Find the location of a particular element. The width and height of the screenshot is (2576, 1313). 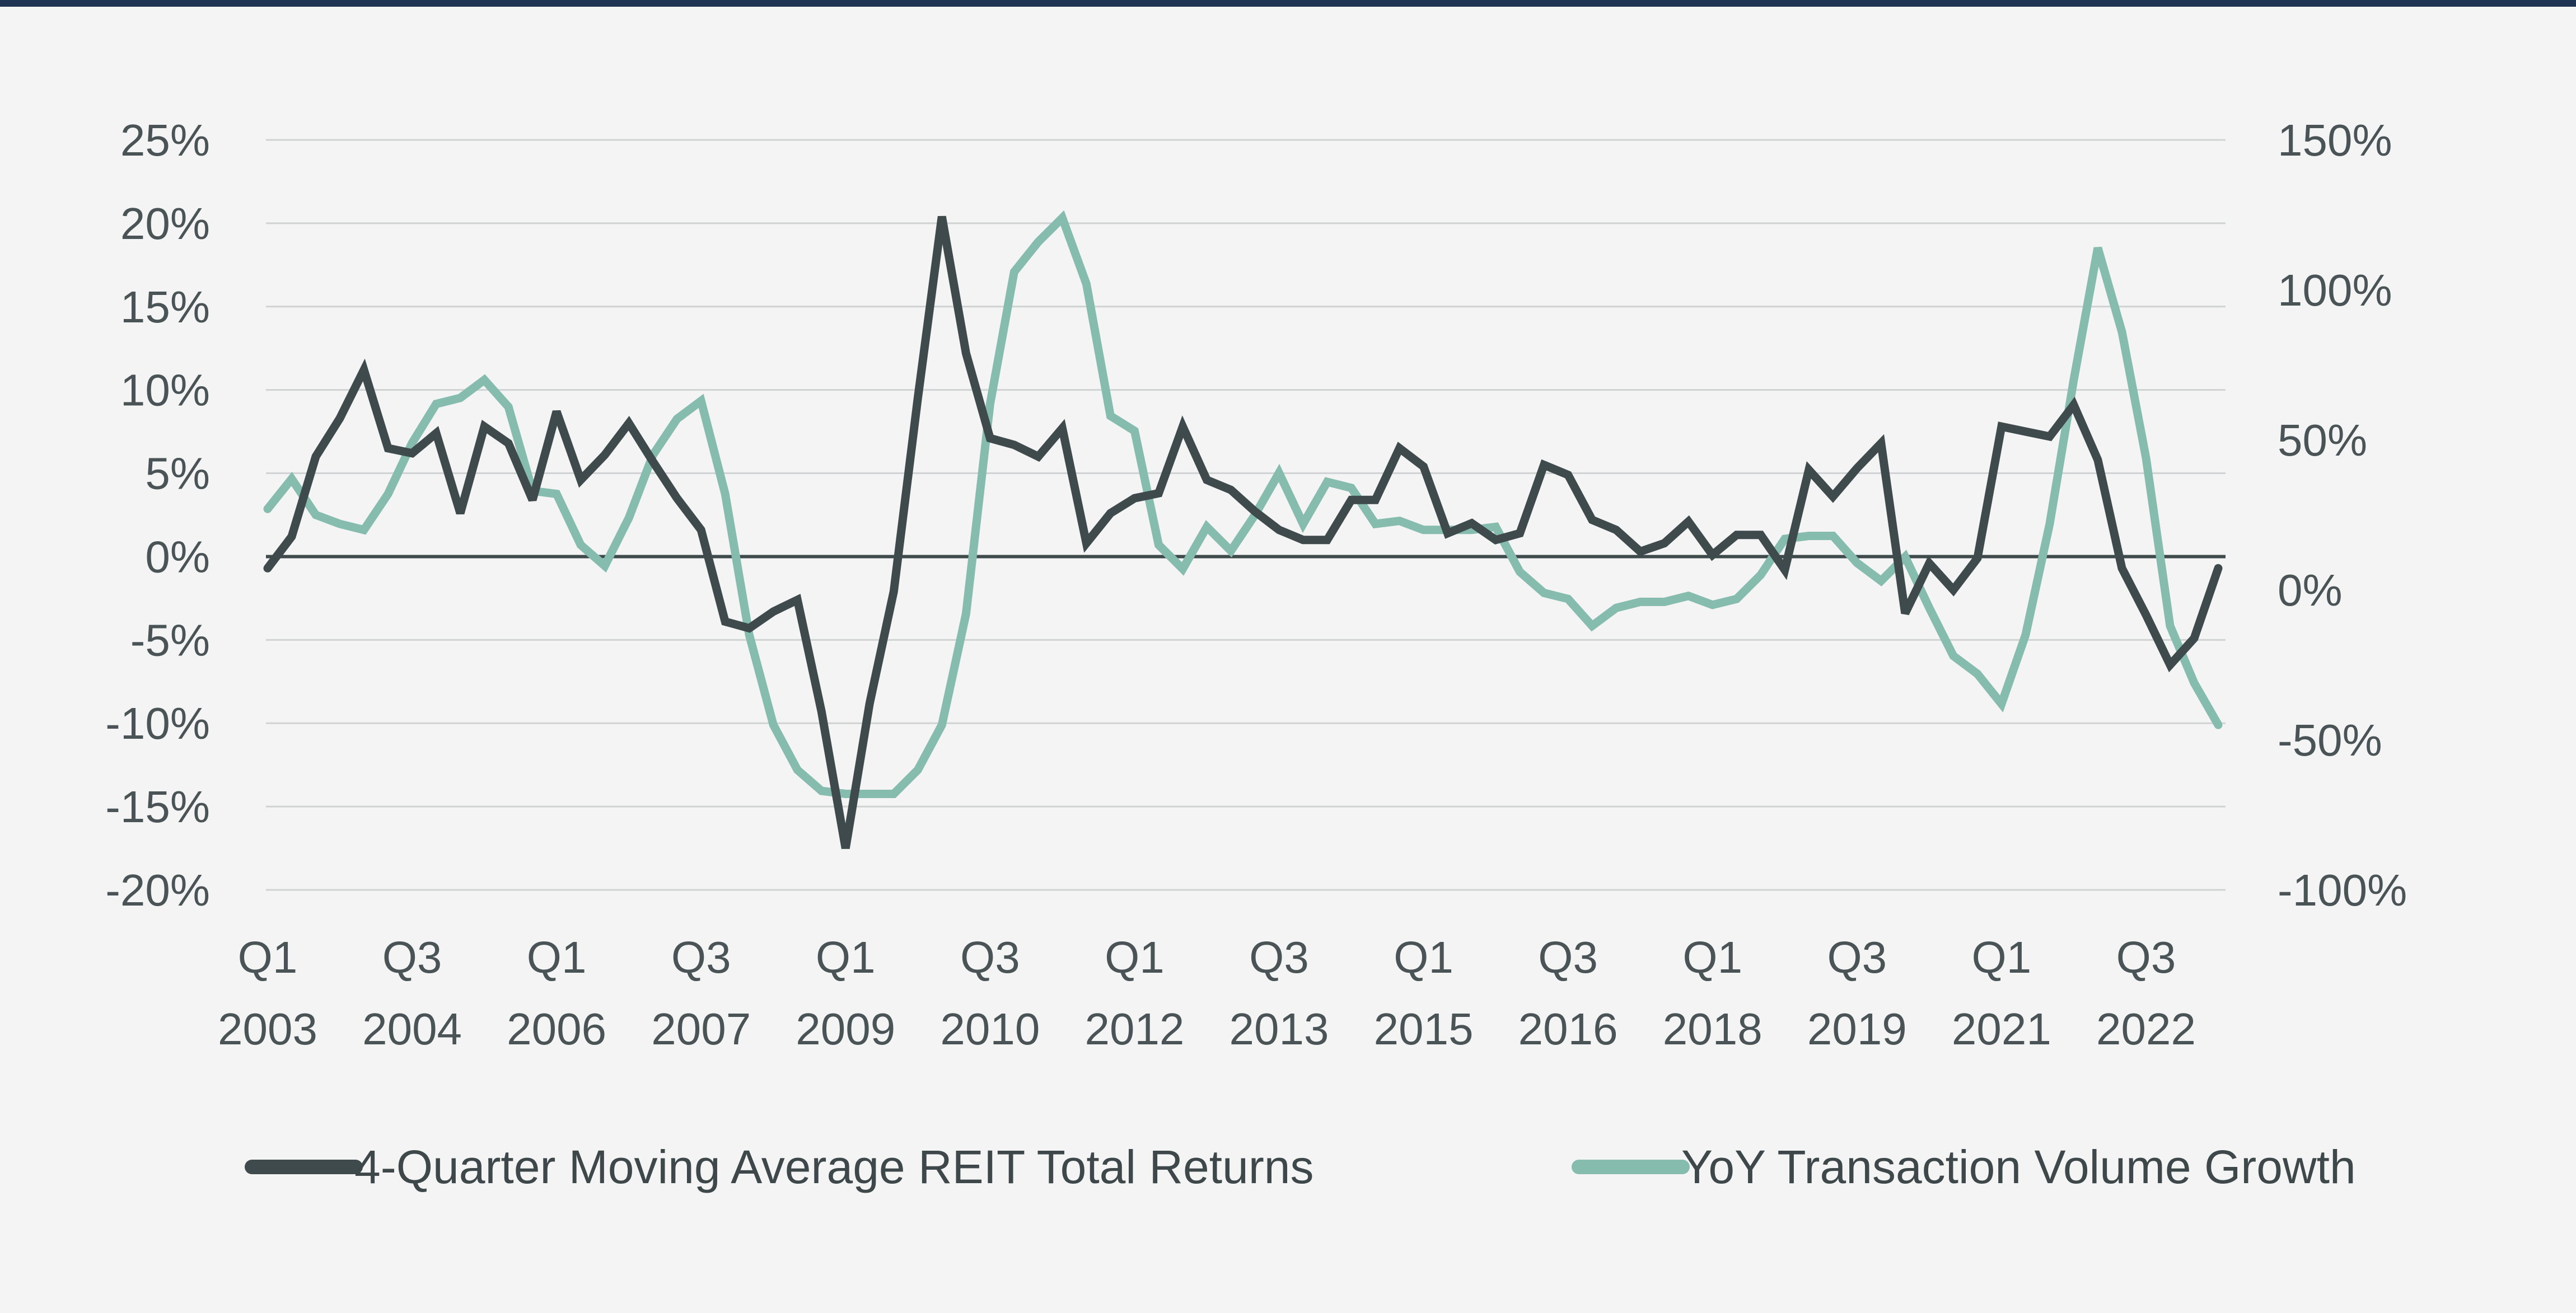

x-axis-year-label: 2006 is located at coordinates (556, 1029).